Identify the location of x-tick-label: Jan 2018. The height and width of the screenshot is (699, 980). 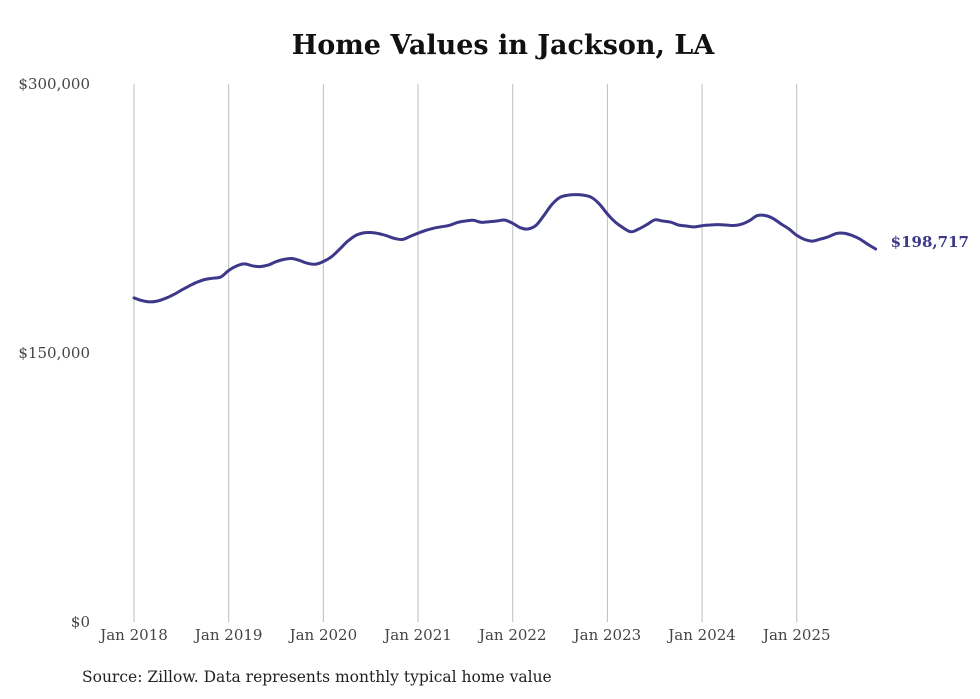
(133, 635).